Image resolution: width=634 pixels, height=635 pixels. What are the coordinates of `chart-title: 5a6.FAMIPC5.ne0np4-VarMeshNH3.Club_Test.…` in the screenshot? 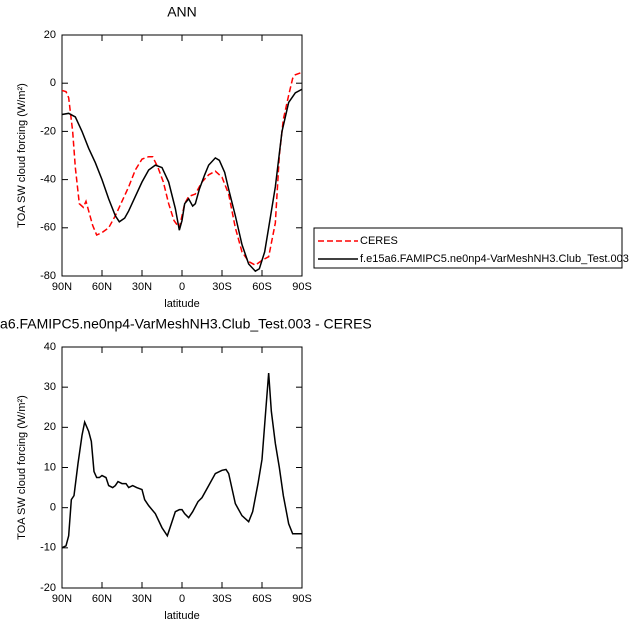 It's located at (186, 324).